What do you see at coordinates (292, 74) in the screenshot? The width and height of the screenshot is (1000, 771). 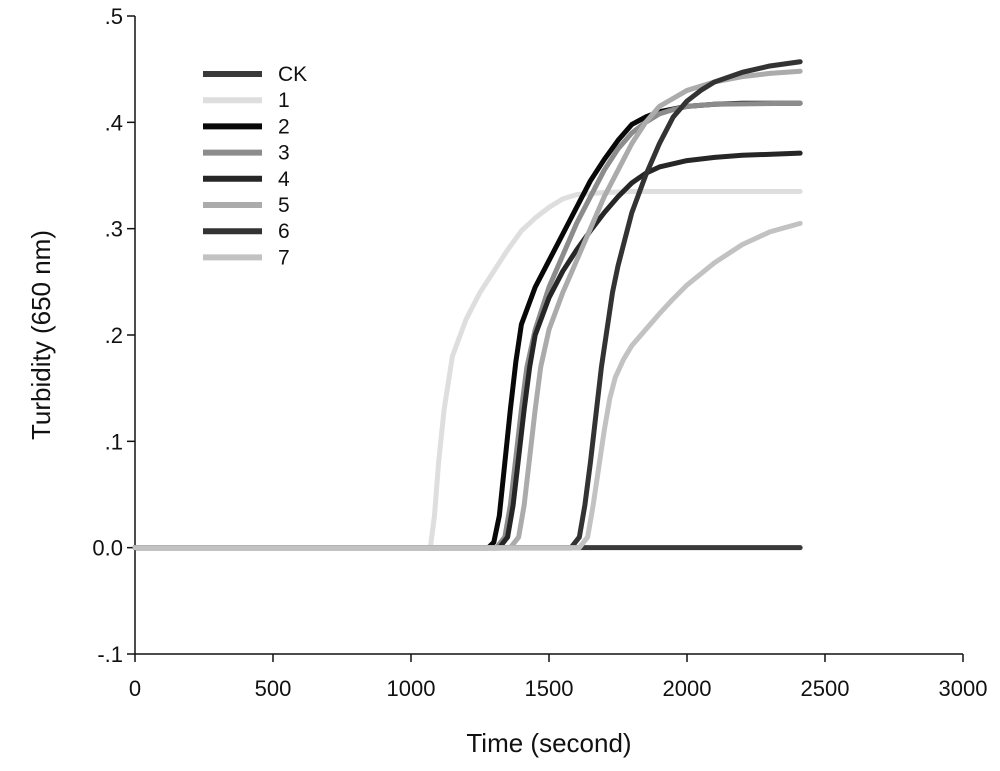 I see `legend-label: CK` at bounding box center [292, 74].